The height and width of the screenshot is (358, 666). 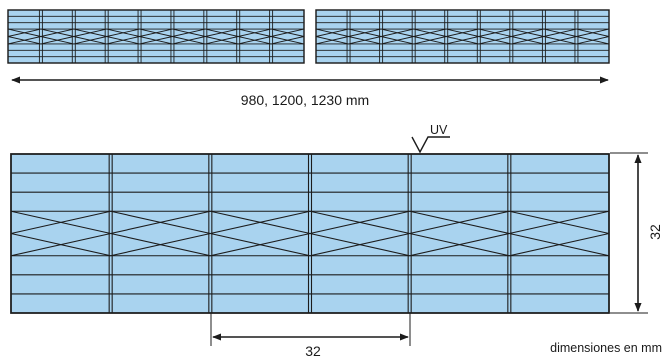 What do you see at coordinates (606, 348) in the screenshot?
I see `units-note: dimensiones en mm` at bounding box center [606, 348].